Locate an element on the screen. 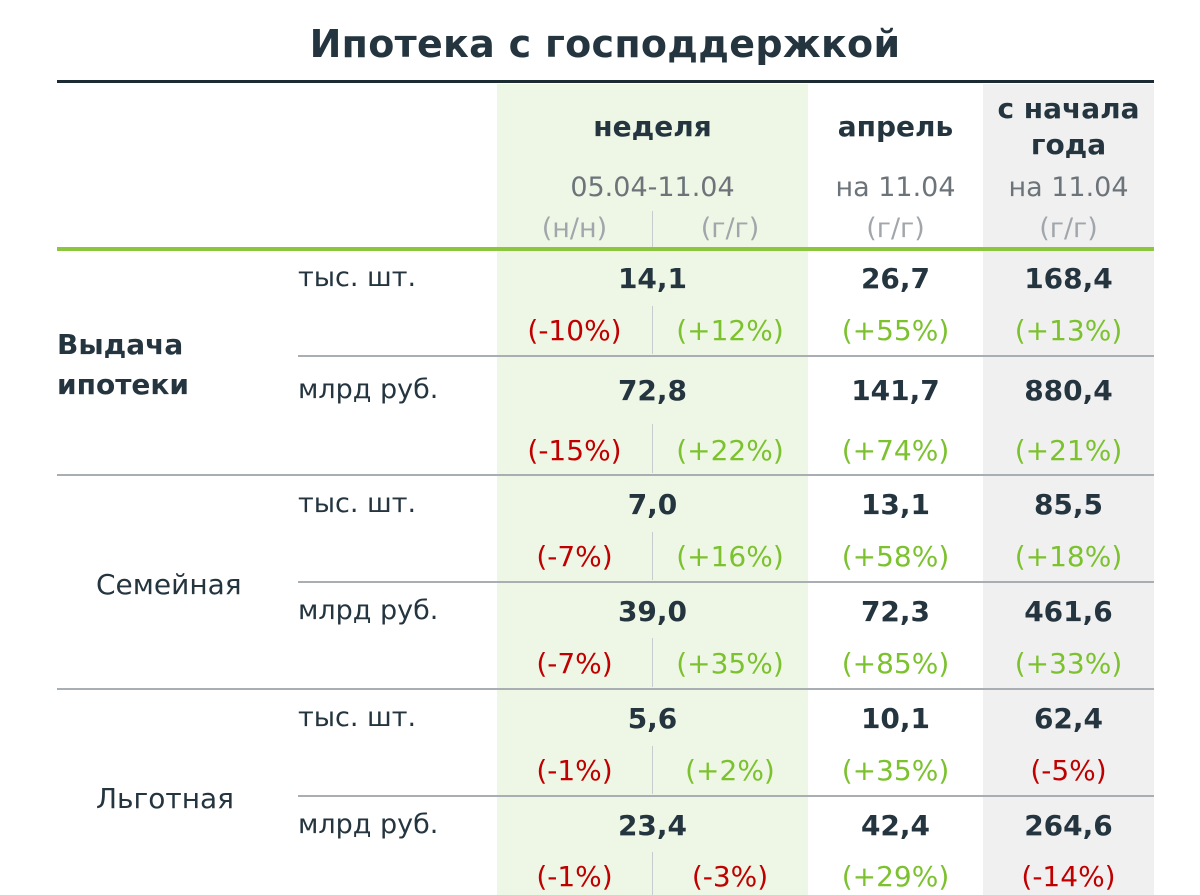 Image resolution: width=1200 pixels, height=895 pixels. title-underline is located at coordinates (605, 81).